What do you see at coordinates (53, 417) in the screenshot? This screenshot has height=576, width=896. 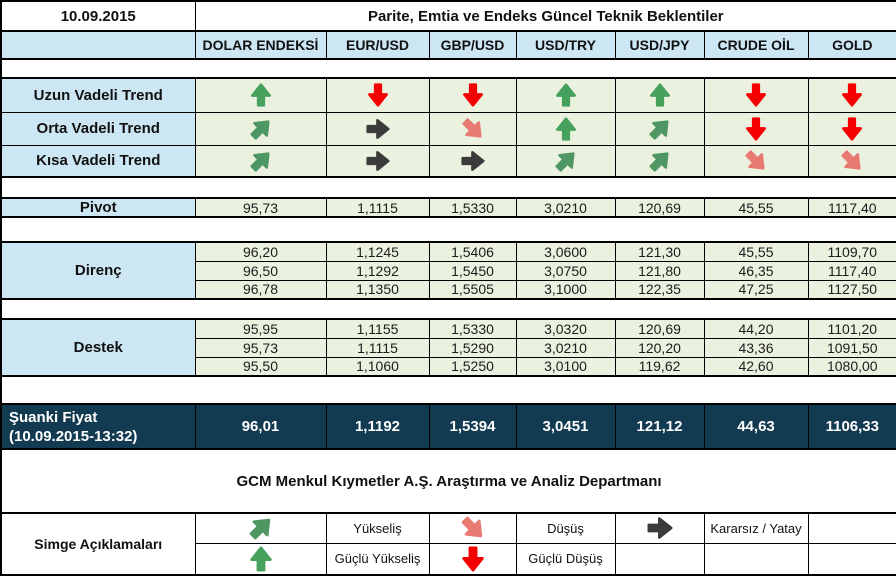 I see `current-price-title: Şuanki Fiyat` at bounding box center [53, 417].